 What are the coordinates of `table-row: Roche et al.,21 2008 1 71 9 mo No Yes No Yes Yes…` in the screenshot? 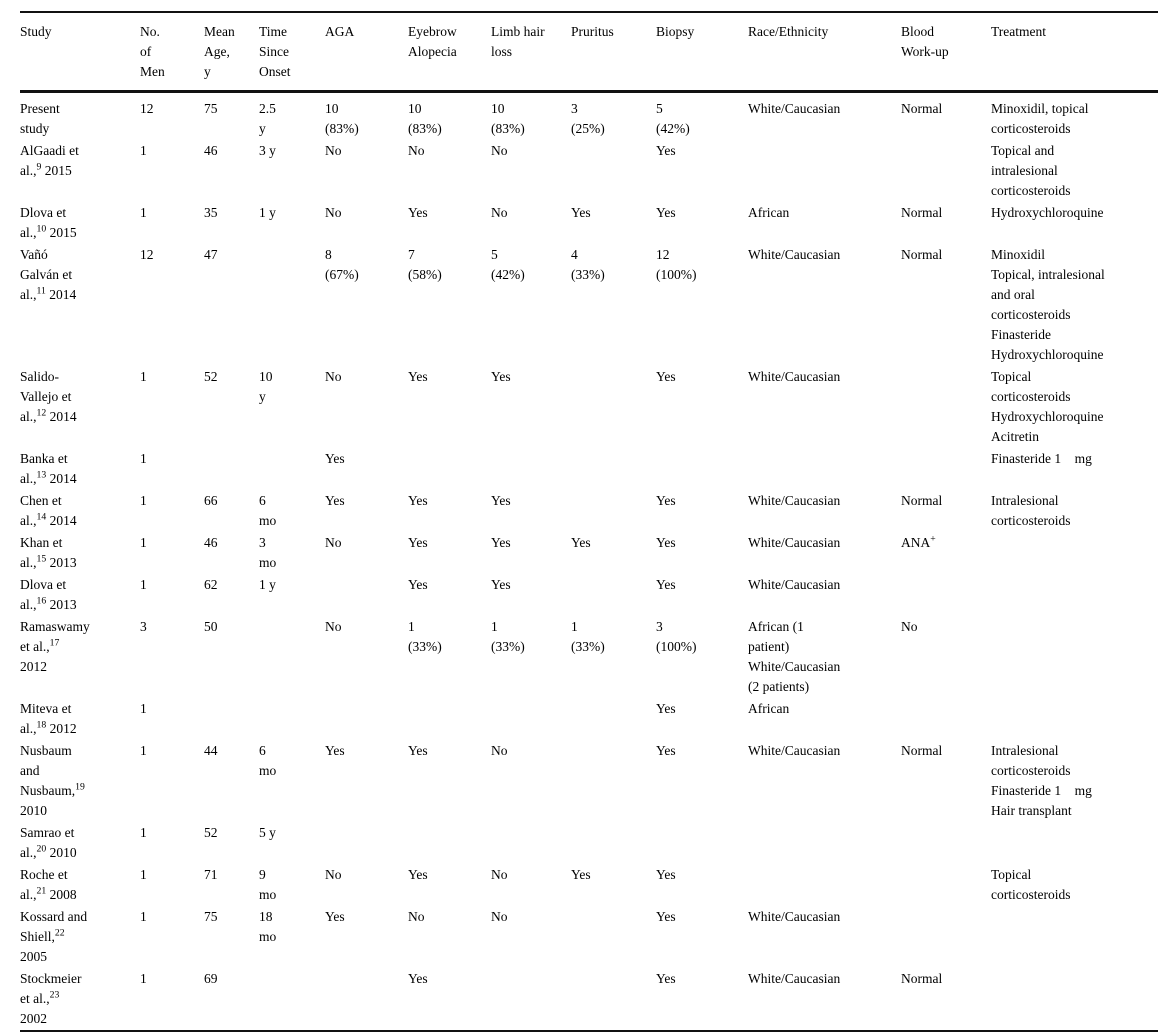 It's located at (589, 885).